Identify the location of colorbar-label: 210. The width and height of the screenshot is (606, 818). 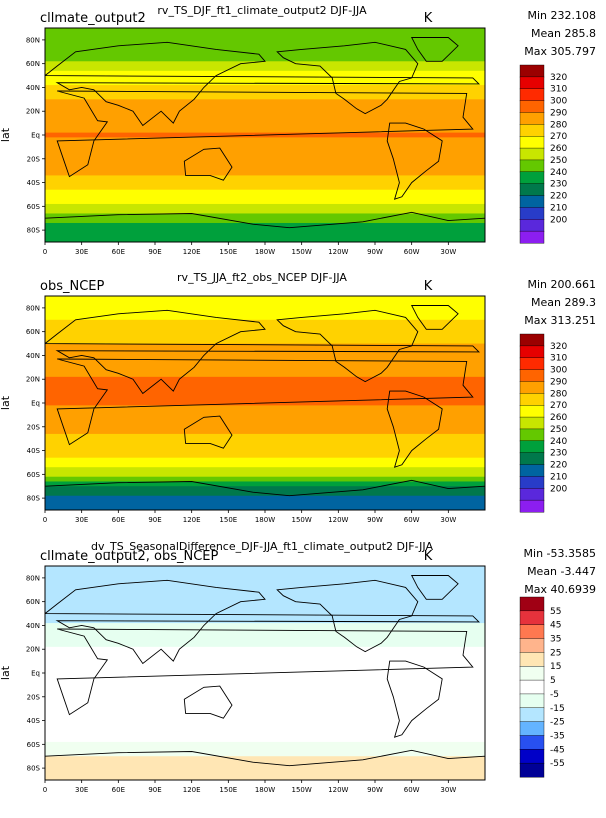
(558, 477).